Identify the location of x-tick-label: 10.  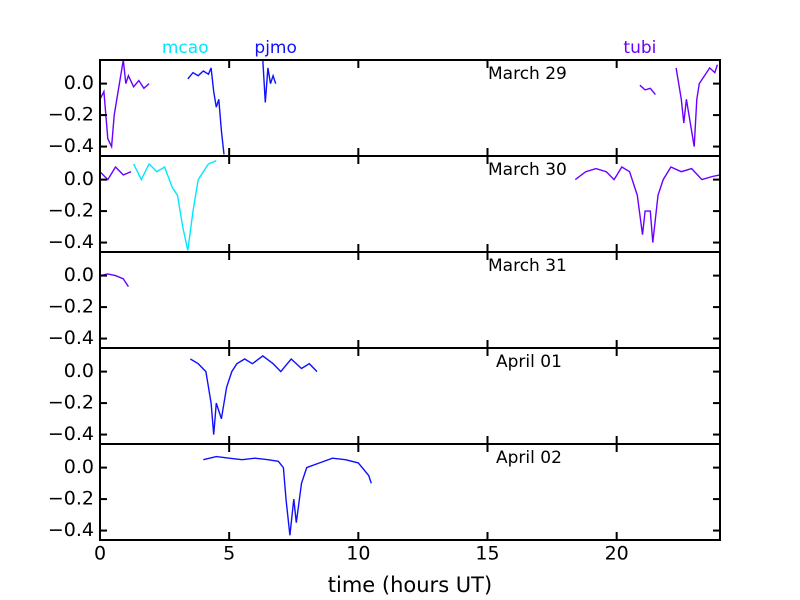
(358, 554).